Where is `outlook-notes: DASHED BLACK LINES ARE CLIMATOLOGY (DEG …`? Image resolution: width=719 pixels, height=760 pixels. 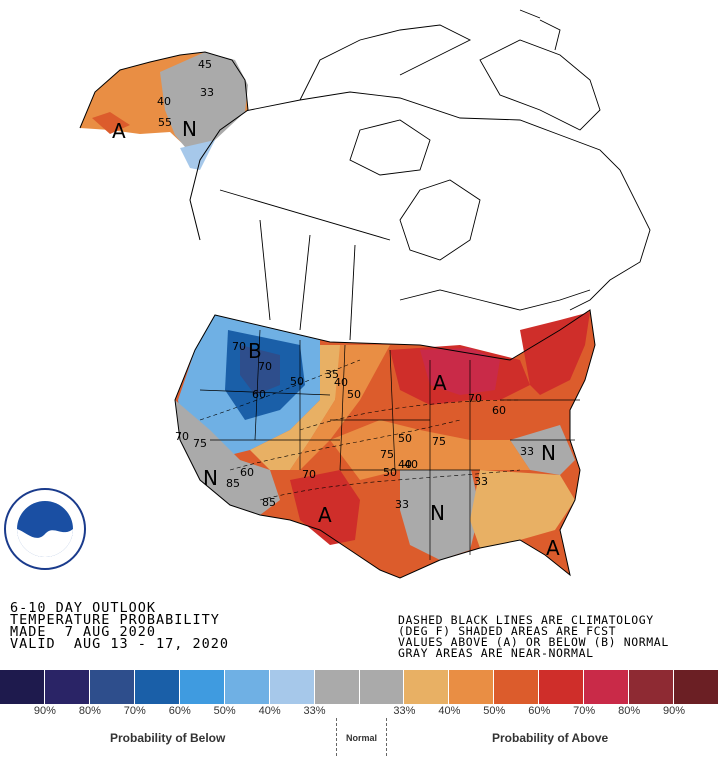
outlook-notes: DASHED BLACK LINES ARE CLIMATOLOGY (DEG … is located at coordinates (533, 636).